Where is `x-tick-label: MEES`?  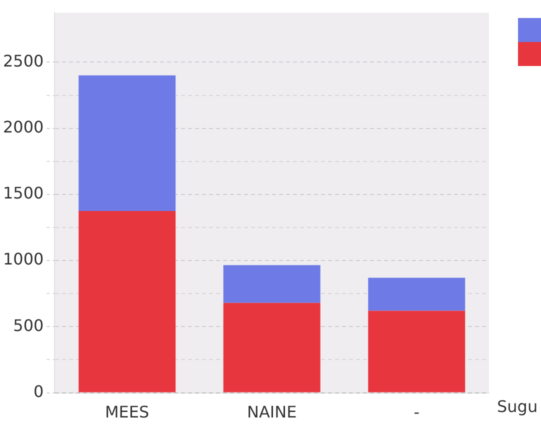
x-tick-label: MEES is located at coordinates (127, 412).